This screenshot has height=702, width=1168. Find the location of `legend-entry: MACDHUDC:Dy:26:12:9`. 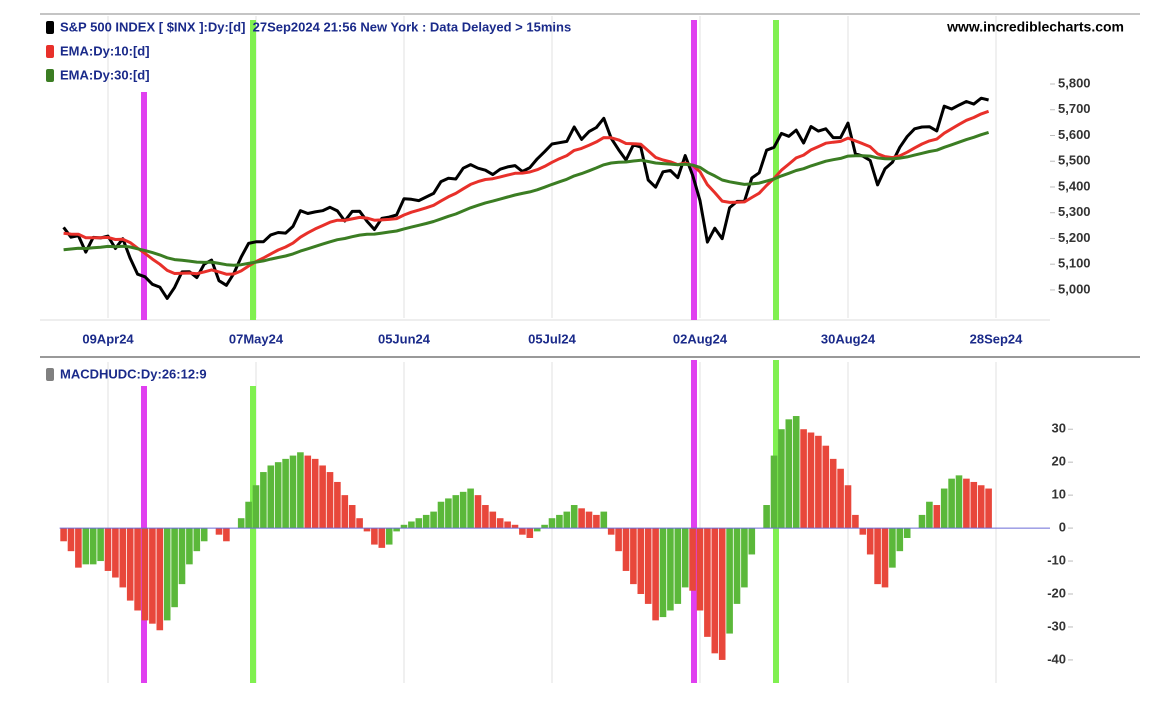

legend-entry: MACDHUDC:Dy:26:12:9 is located at coordinates (133, 373).